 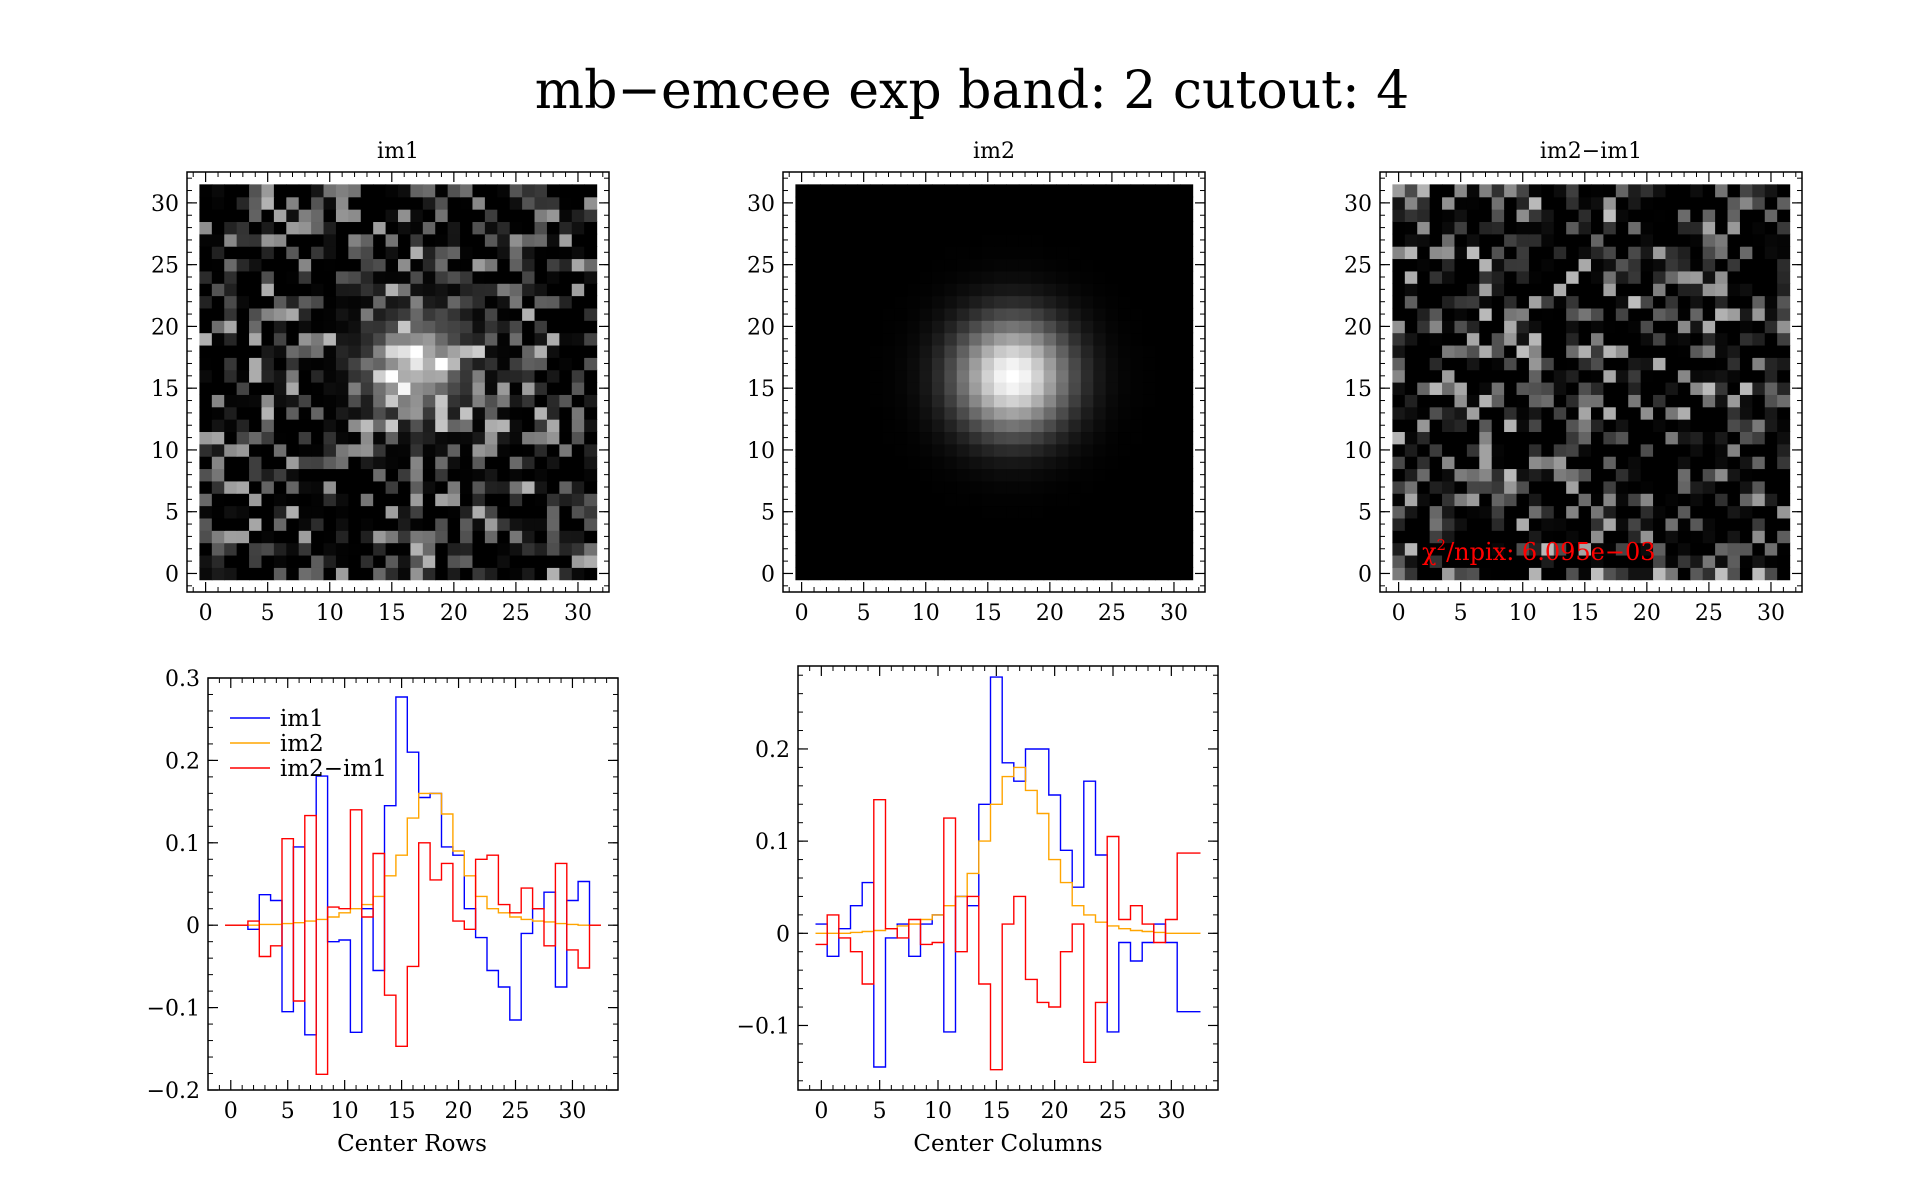 I want to click on y-tick-label: 0, so click(x=783, y=934).